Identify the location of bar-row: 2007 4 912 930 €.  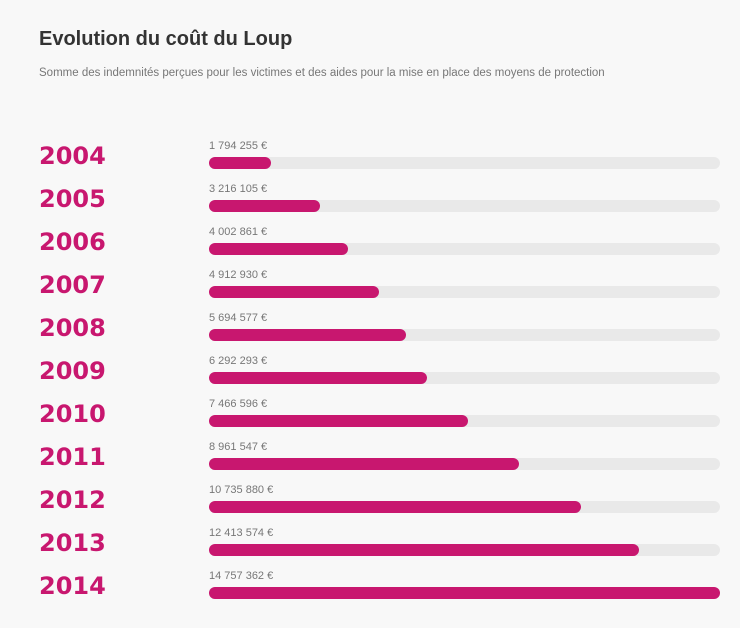
(370, 290).